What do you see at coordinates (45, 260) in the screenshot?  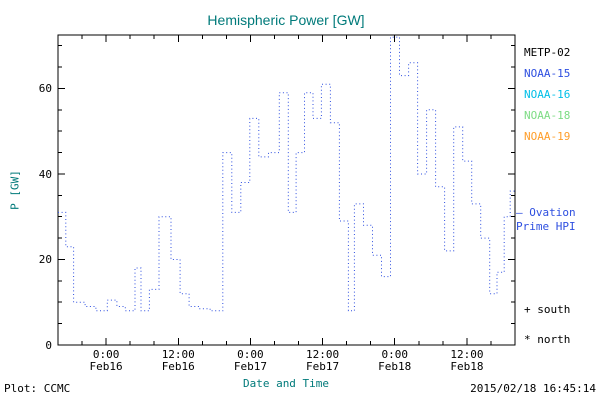 I see `y-tick-label: 20` at bounding box center [45, 260].